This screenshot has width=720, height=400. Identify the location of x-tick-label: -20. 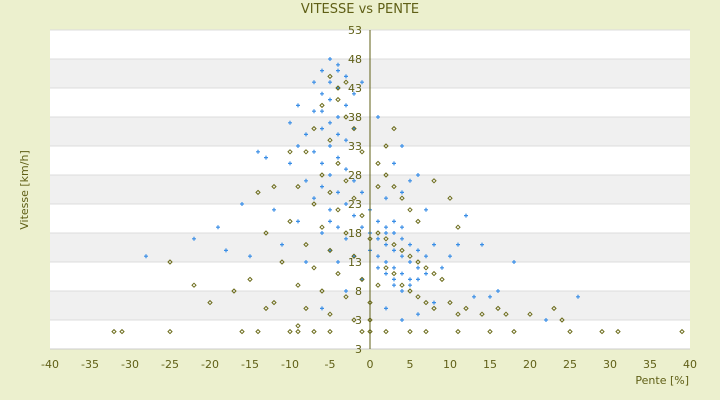
(210, 364).